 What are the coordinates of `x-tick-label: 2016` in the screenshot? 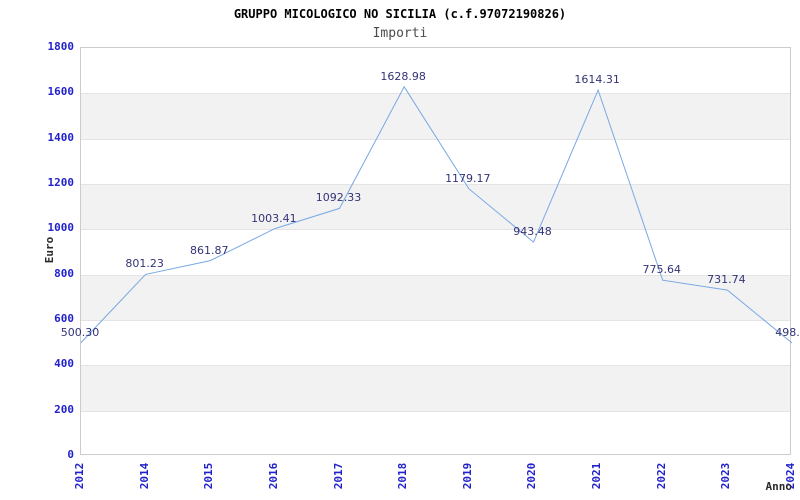 It's located at (273, 476).